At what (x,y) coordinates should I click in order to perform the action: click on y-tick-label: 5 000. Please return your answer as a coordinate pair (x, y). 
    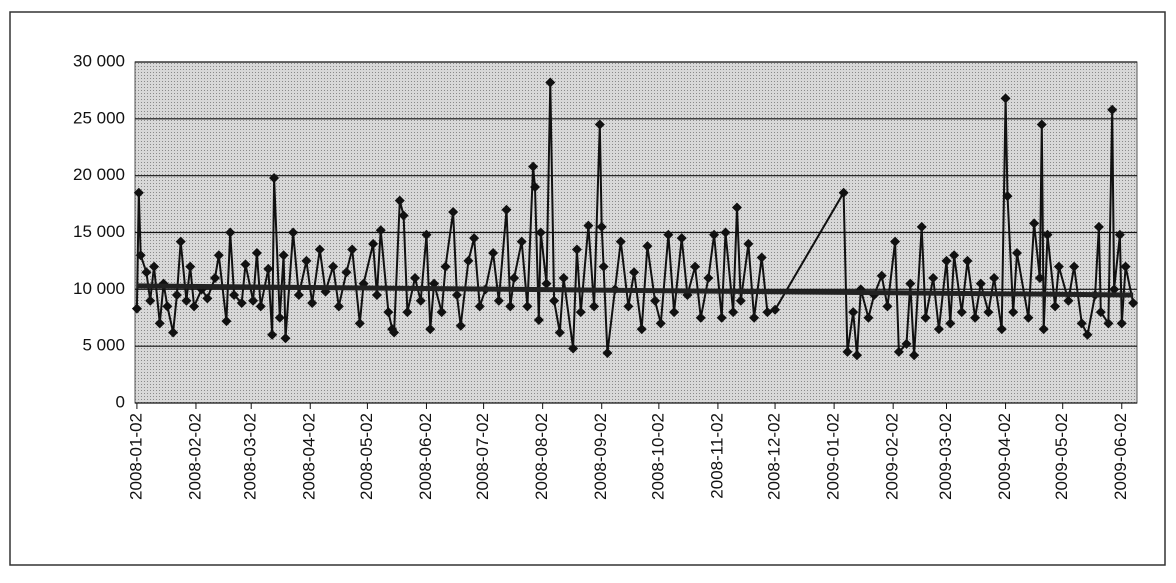
    Looking at the image, I should click on (103, 345).